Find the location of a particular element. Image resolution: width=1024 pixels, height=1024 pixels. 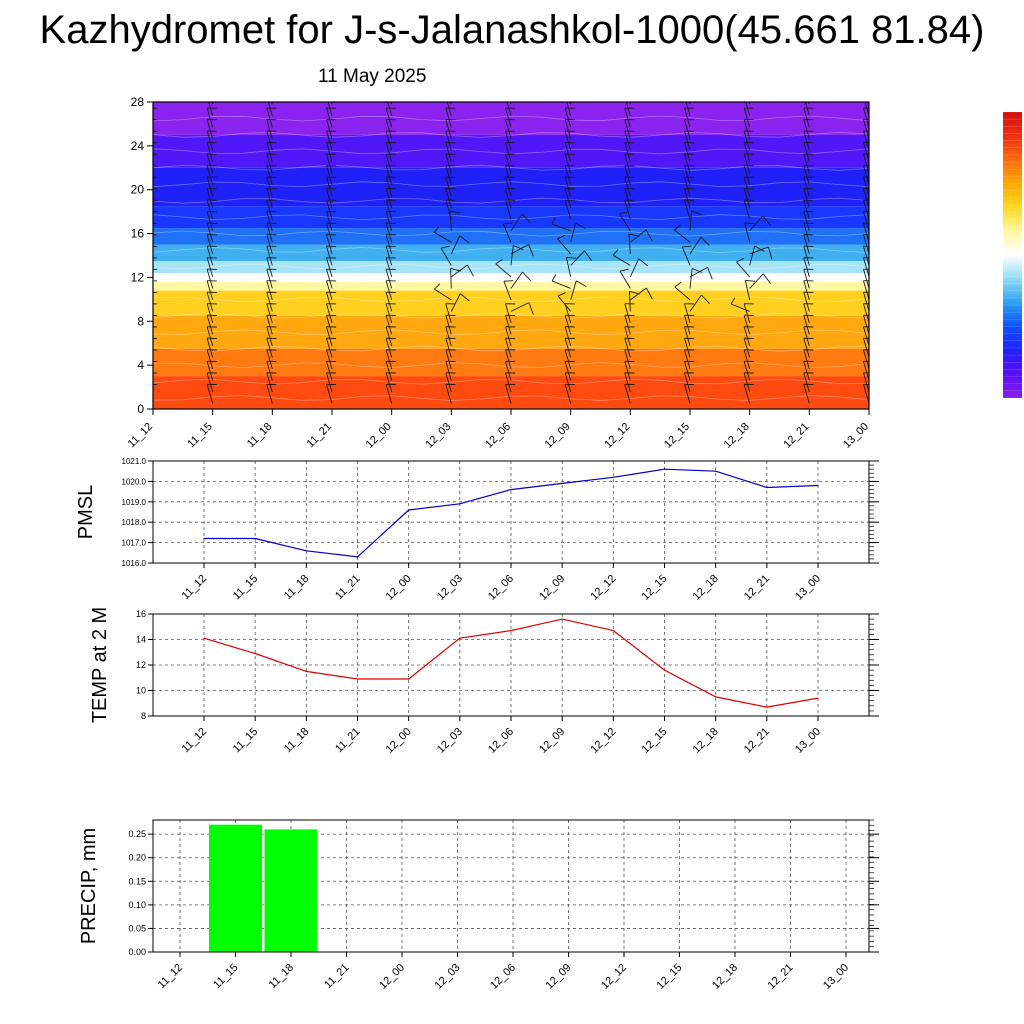

y-tick-label: 0 is located at coordinates (140, 409).